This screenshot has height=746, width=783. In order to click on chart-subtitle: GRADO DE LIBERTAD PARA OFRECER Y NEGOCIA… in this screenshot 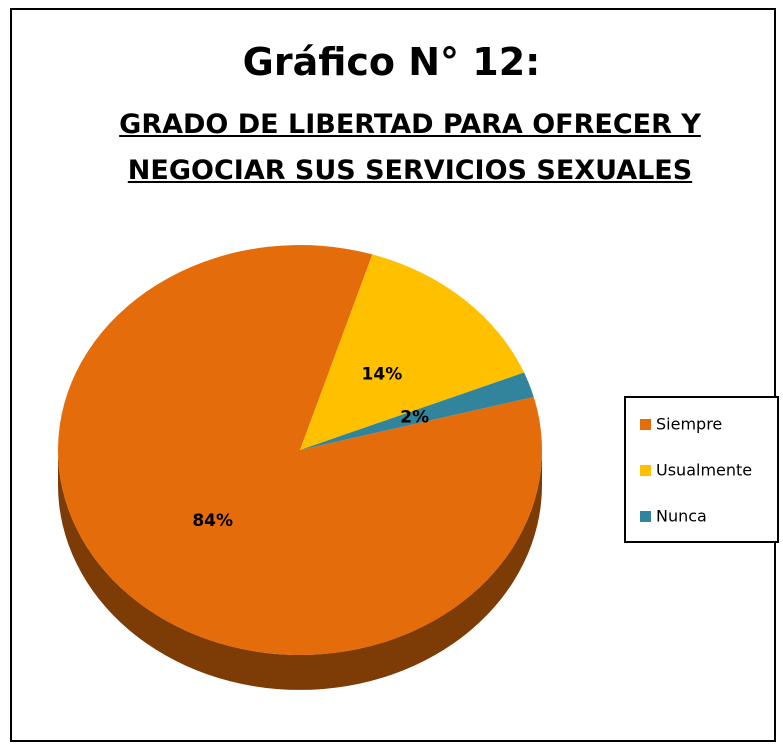, I will do `click(410, 147)`.